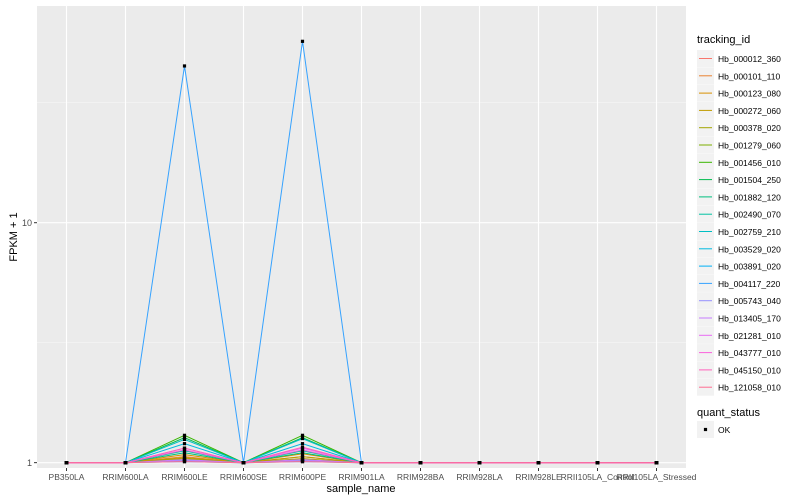 Image resolution: width=800 pixels, height=500 pixels. What do you see at coordinates (749, 59) in the screenshot?
I see `legend-label: Hb_000012_360` at bounding box center [749, 59].